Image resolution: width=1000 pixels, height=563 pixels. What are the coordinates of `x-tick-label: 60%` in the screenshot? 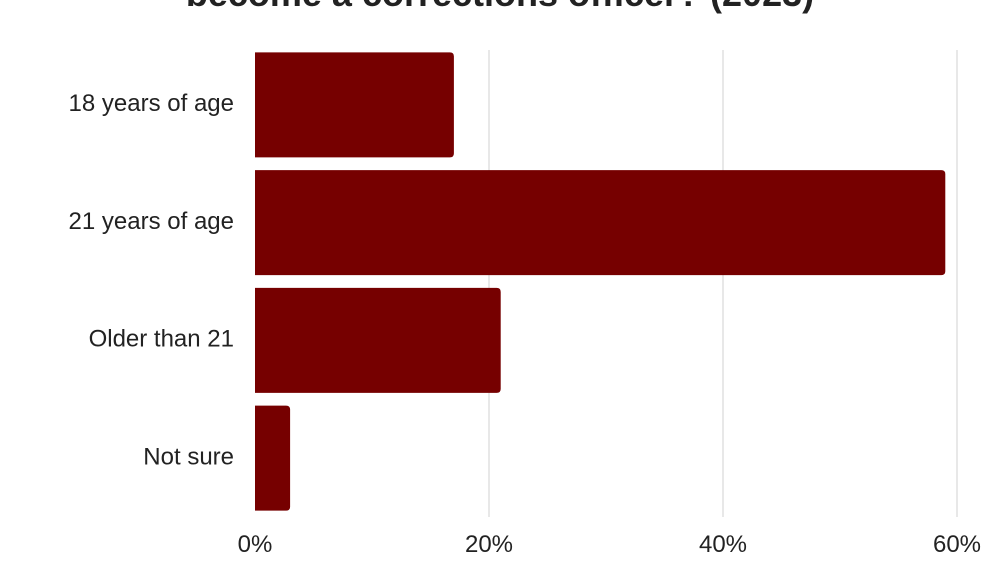 It's located at (957, 544).